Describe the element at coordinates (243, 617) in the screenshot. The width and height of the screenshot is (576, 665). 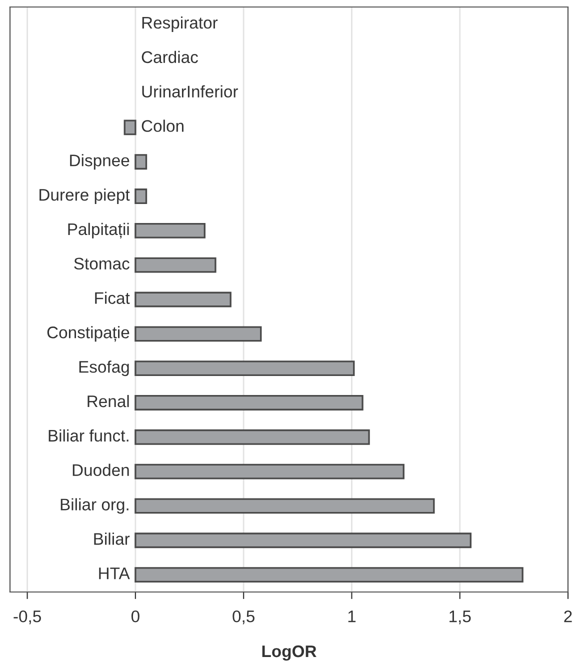
I see `x-tick-label: 0,5` at that location.